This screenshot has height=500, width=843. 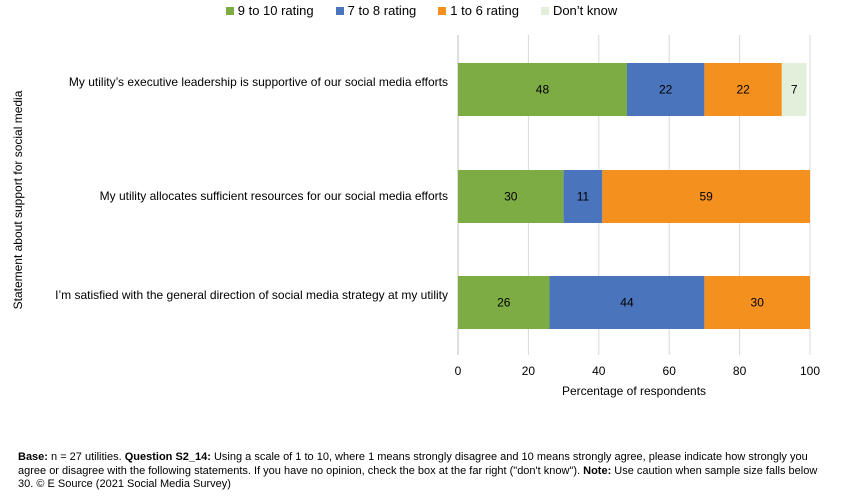 I want to click on data-label: 44, so click(x=627, y=303).